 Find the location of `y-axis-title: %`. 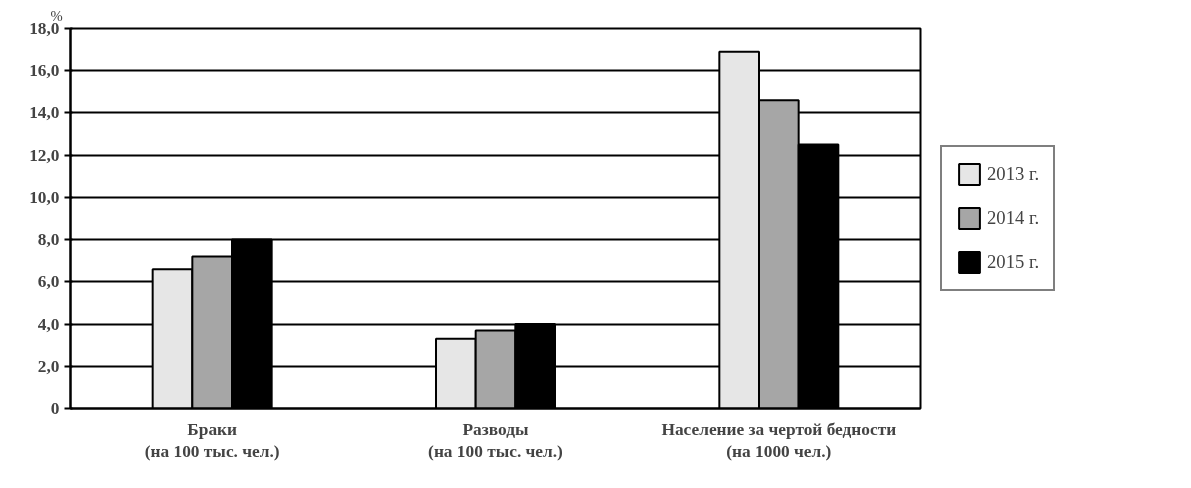

y-axis-title: % is located at coordinates (56, 15).